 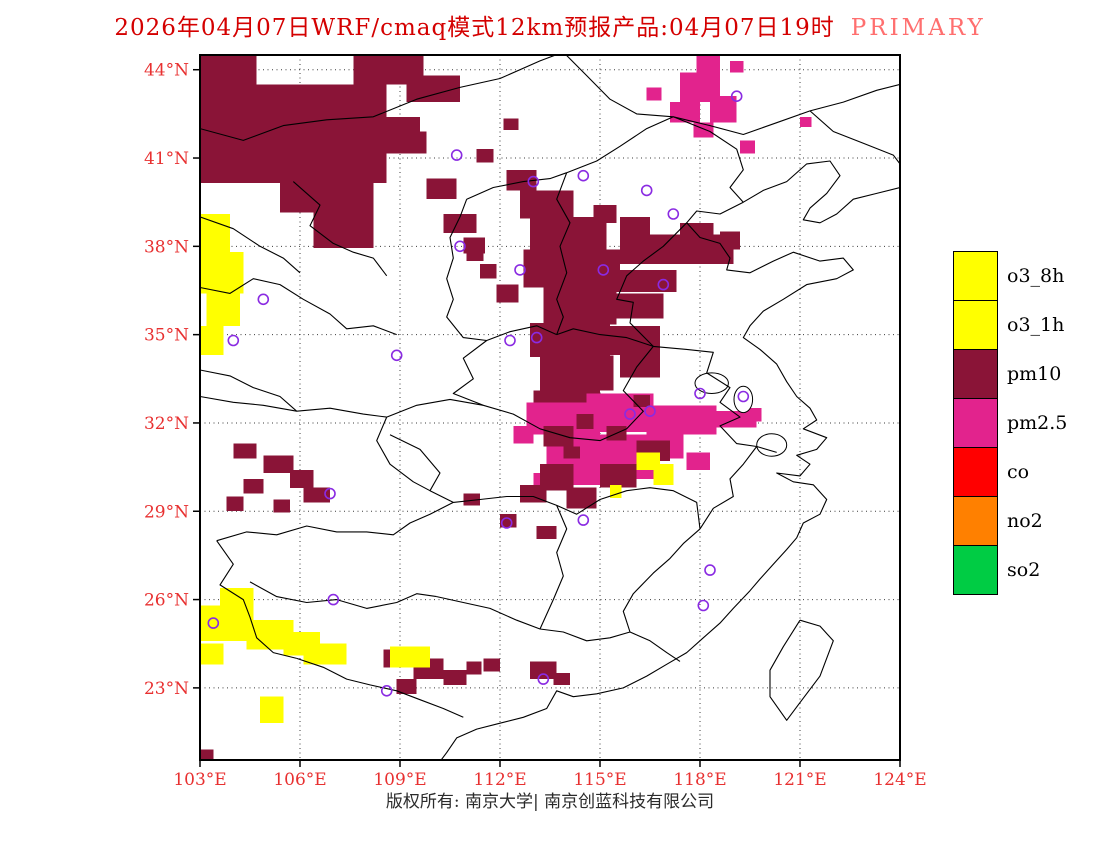 What do you see at coordinates (166, 71) in the screenshot?
I see `lat-tick-label: 44°N` at bounding box center [166, 71].